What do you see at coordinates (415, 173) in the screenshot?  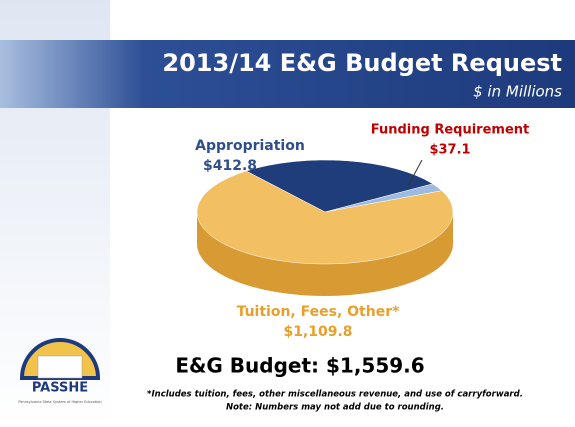 I see `leader-line` at bounding box center [415, 173].